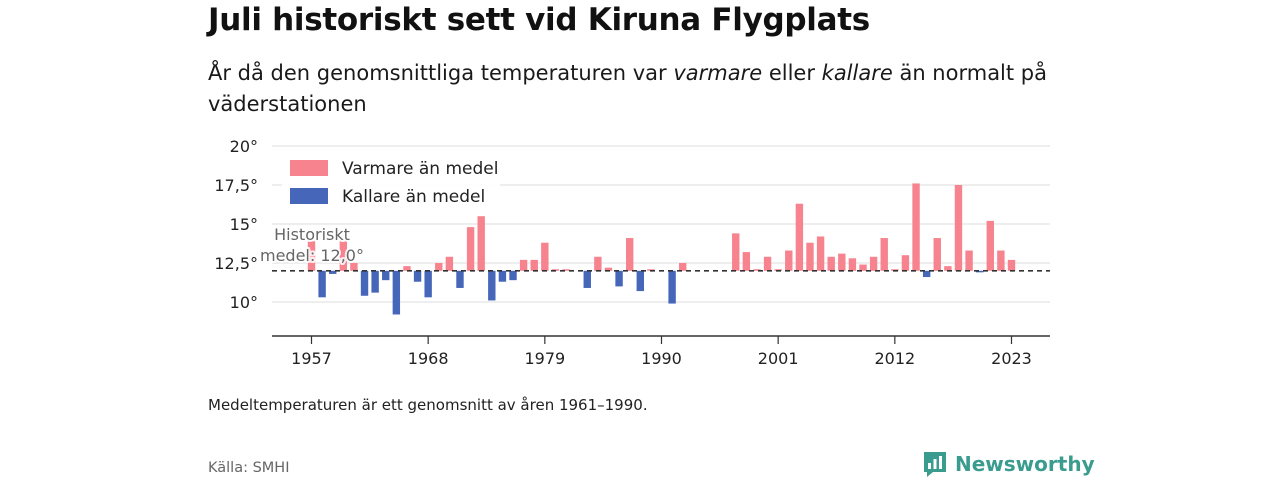  I want to click on bar-1978, so click(534, 265).